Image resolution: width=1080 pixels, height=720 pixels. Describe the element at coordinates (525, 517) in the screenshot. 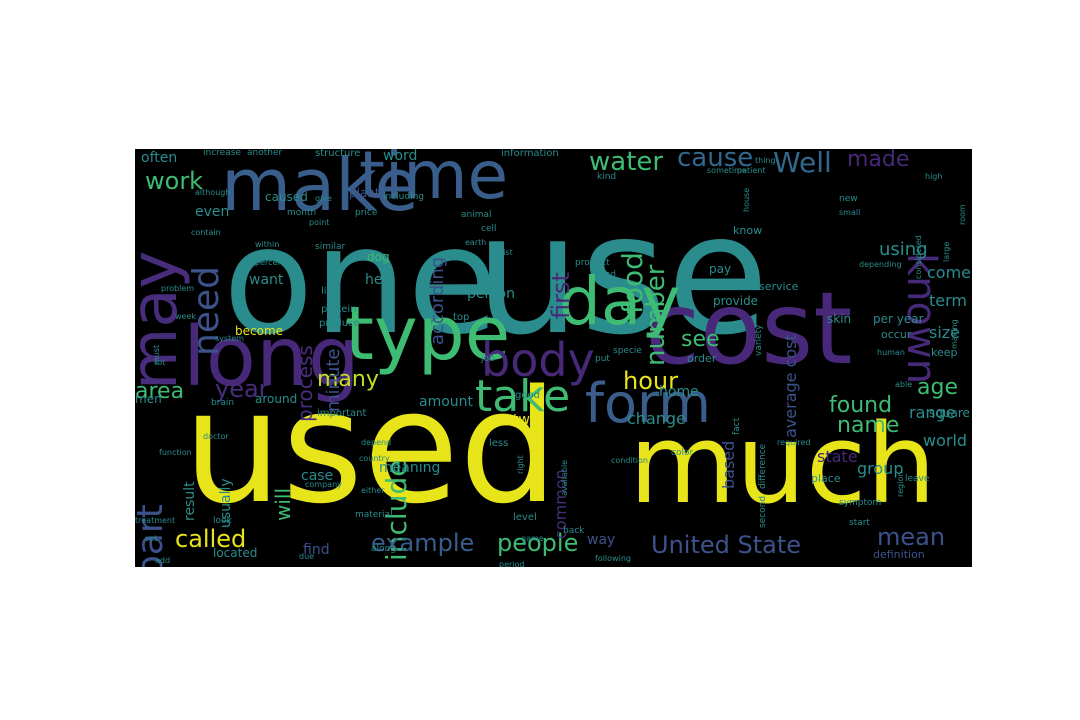

I see `word-level: level` at that location.